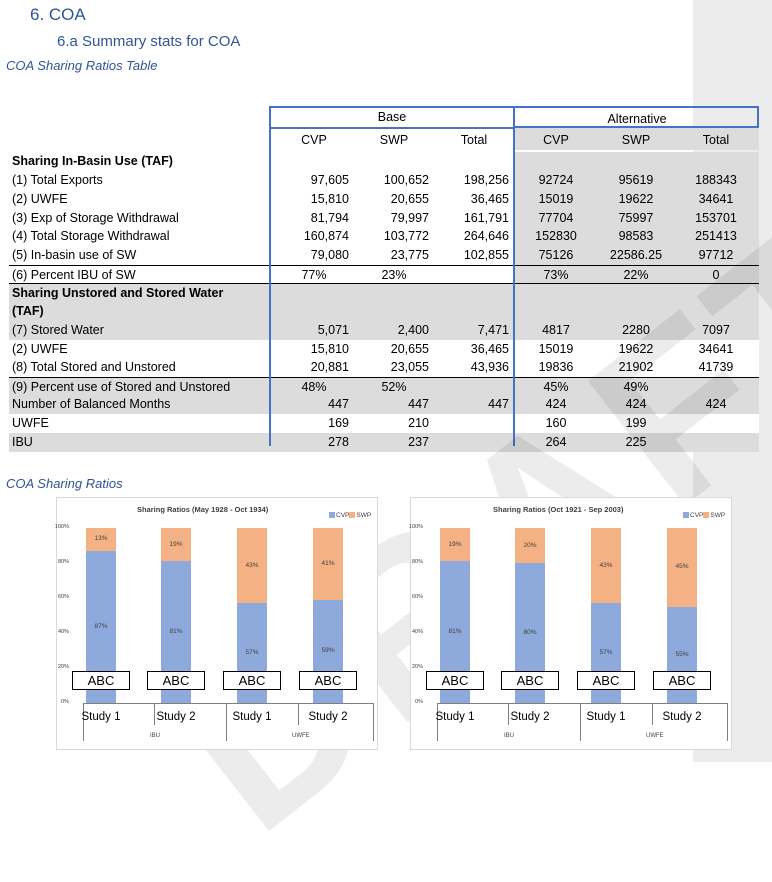 Image resolution: width=772 pixels, height=882 pixels. Describe the element at coordinates (101, 626) in the screenshot. I see `data-label: 87%` at that location.